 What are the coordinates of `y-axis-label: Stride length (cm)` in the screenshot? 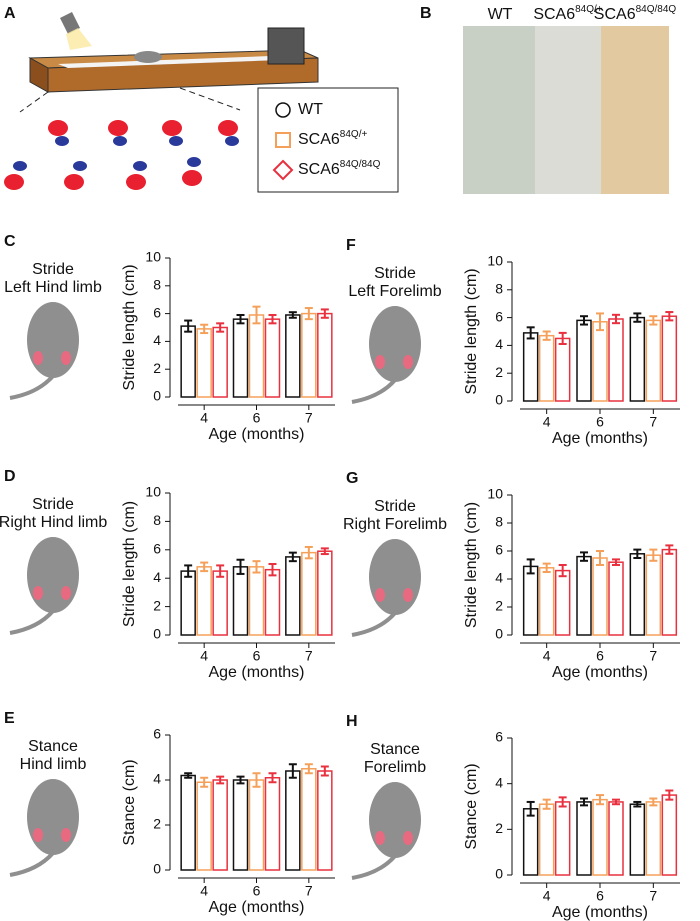 It's located at (129, 327).